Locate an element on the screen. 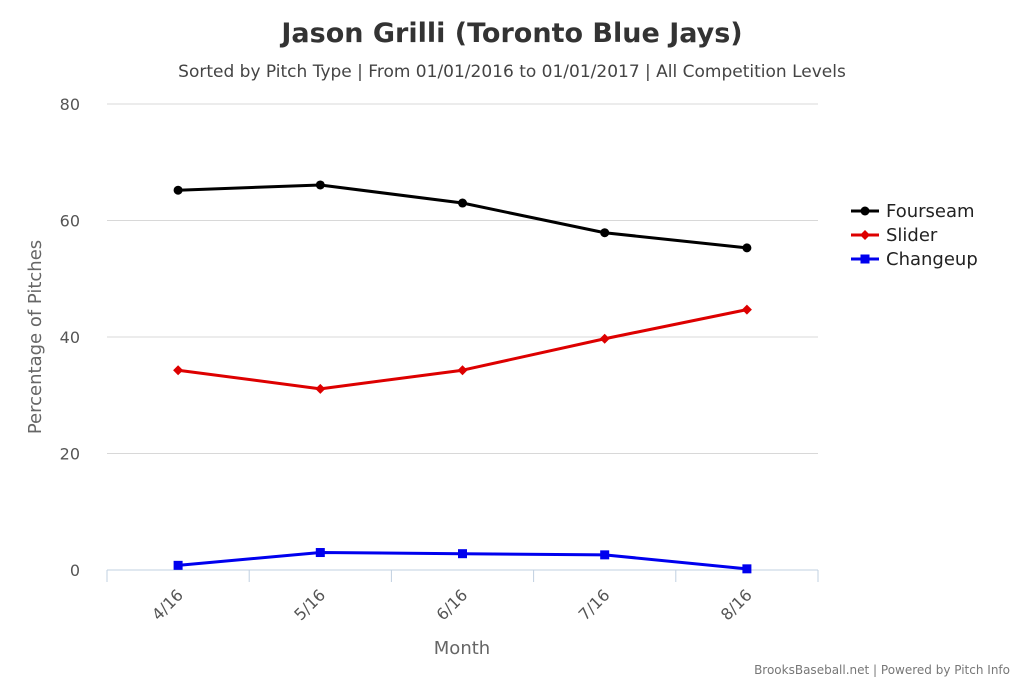 This screenshot has width=1024, height=683. legend-label-changeup: Changeup is located at coordinates (932, 259).